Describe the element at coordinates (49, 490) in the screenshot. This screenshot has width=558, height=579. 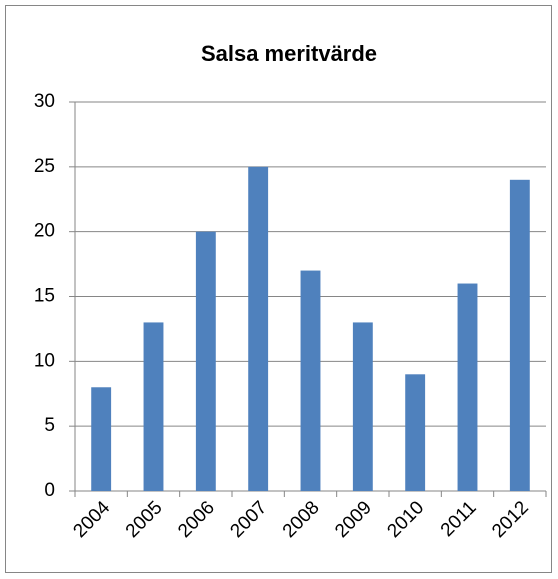
I see `y-tick-label: 0` at that location.